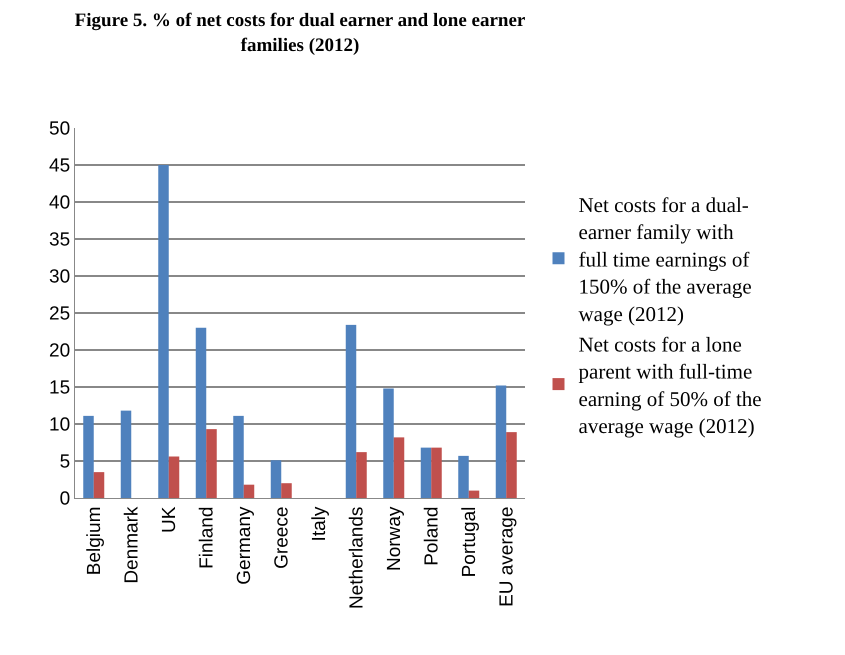 The width and height of the screenshot is (845, 655). Describe the element at coordinates (319, 524) in the screenshot. I see `x-tick-label: Italy` at that location.